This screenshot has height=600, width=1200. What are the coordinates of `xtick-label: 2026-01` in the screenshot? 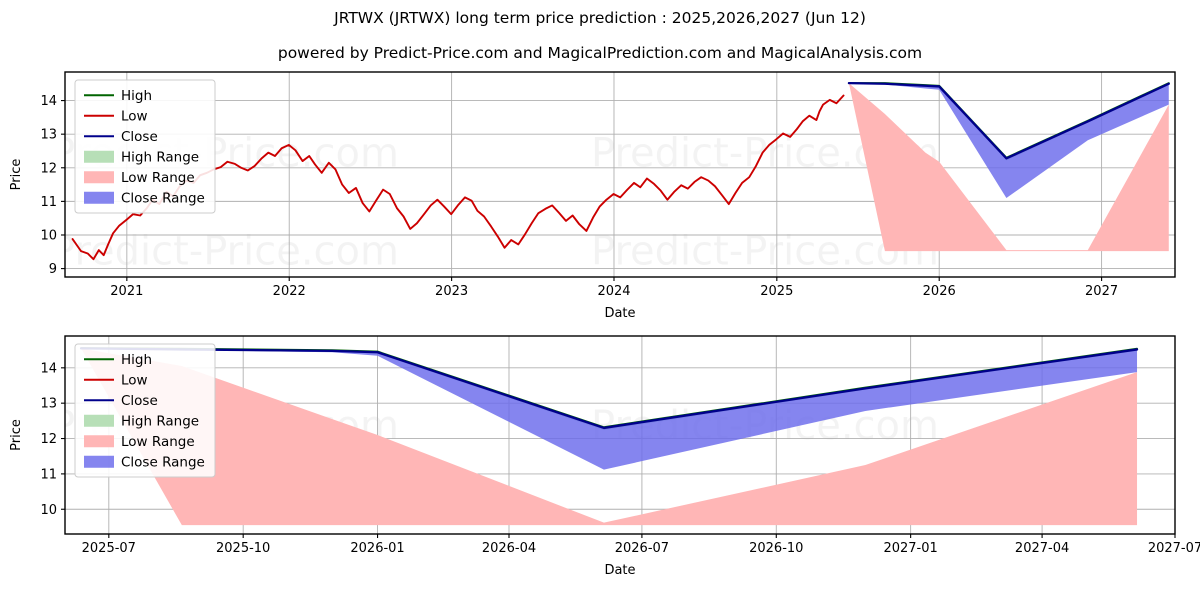 It's located at (377, 548).